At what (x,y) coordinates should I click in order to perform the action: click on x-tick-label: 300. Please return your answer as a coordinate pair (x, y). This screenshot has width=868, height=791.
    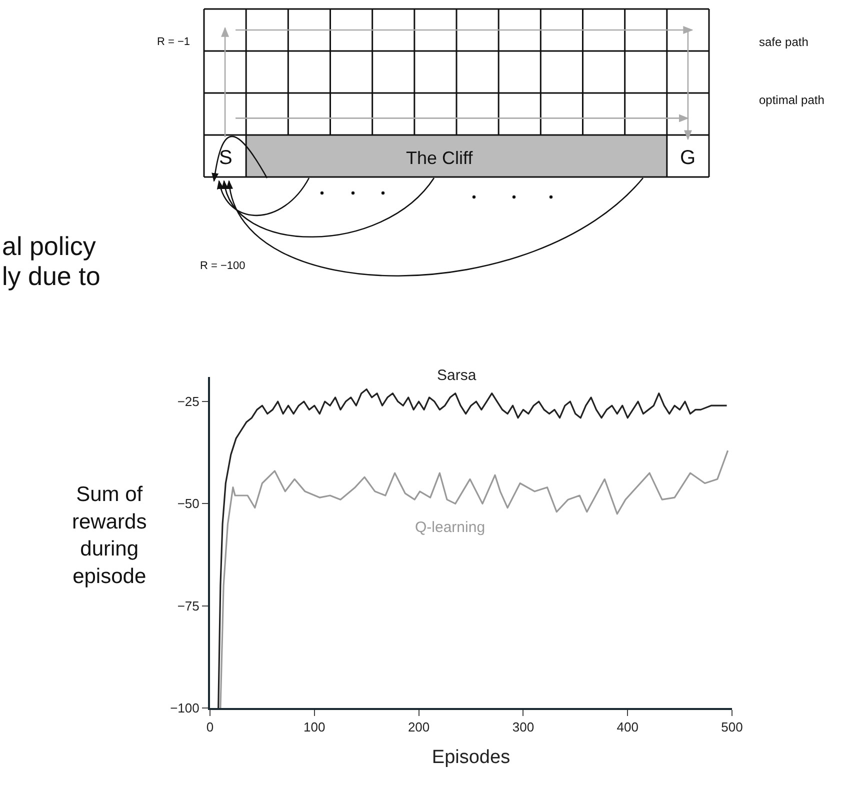
    Looking at the image, I should click on (523, 727).